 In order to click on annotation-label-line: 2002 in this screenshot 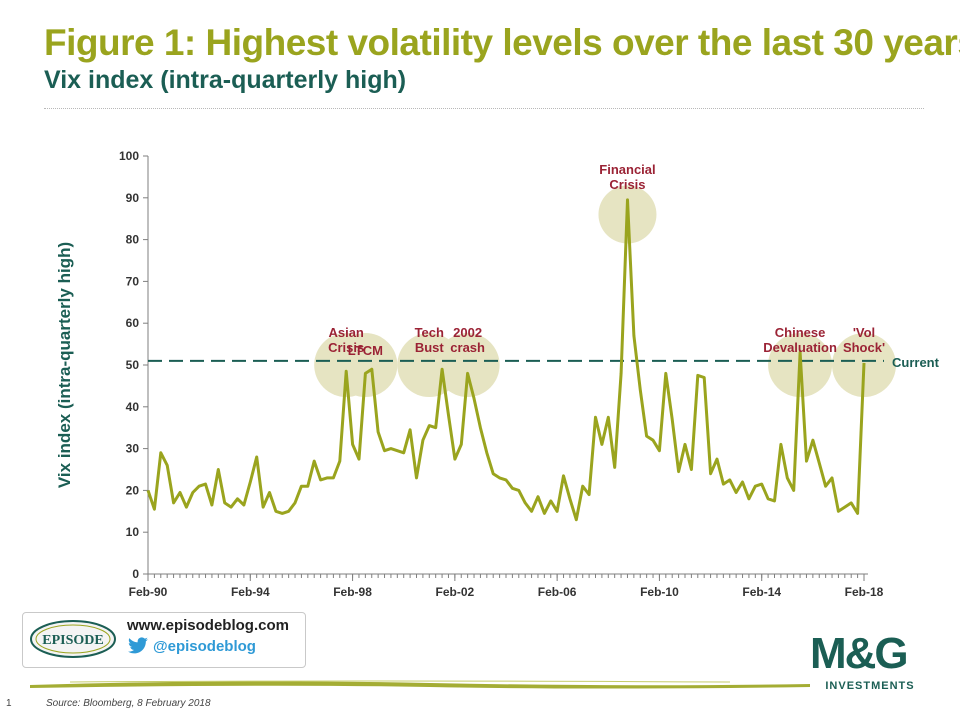, I will do `click(467, 332)`.